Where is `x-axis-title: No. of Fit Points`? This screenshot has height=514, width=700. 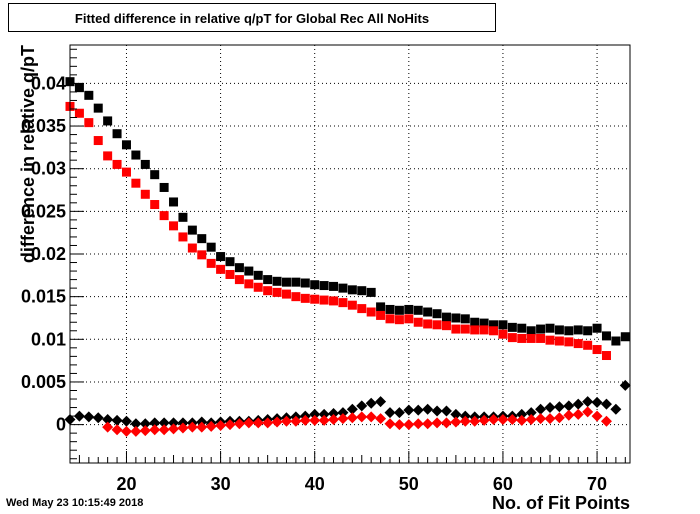 x-axis-title: No. of Fit Points is located at coordinates (561, 503).